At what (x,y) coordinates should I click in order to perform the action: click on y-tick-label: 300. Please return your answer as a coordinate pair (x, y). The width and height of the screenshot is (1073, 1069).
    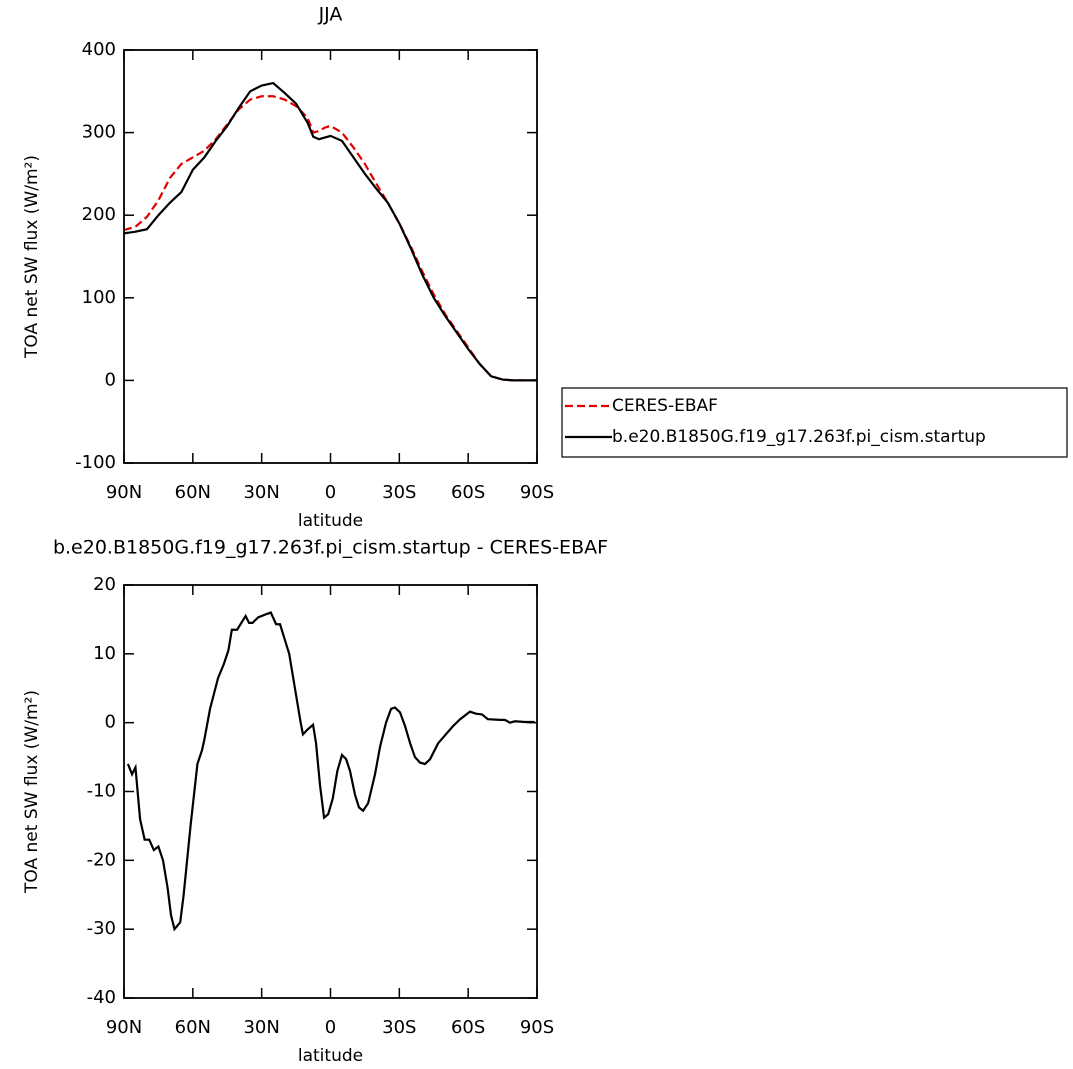
    Looking at the image, I should click on (99, 132).